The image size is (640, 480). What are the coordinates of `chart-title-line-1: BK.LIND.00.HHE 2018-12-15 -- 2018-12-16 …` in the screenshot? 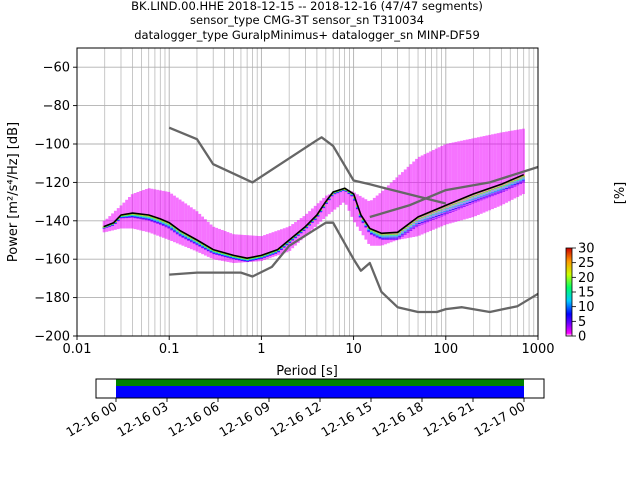 It's located at (307, 6).